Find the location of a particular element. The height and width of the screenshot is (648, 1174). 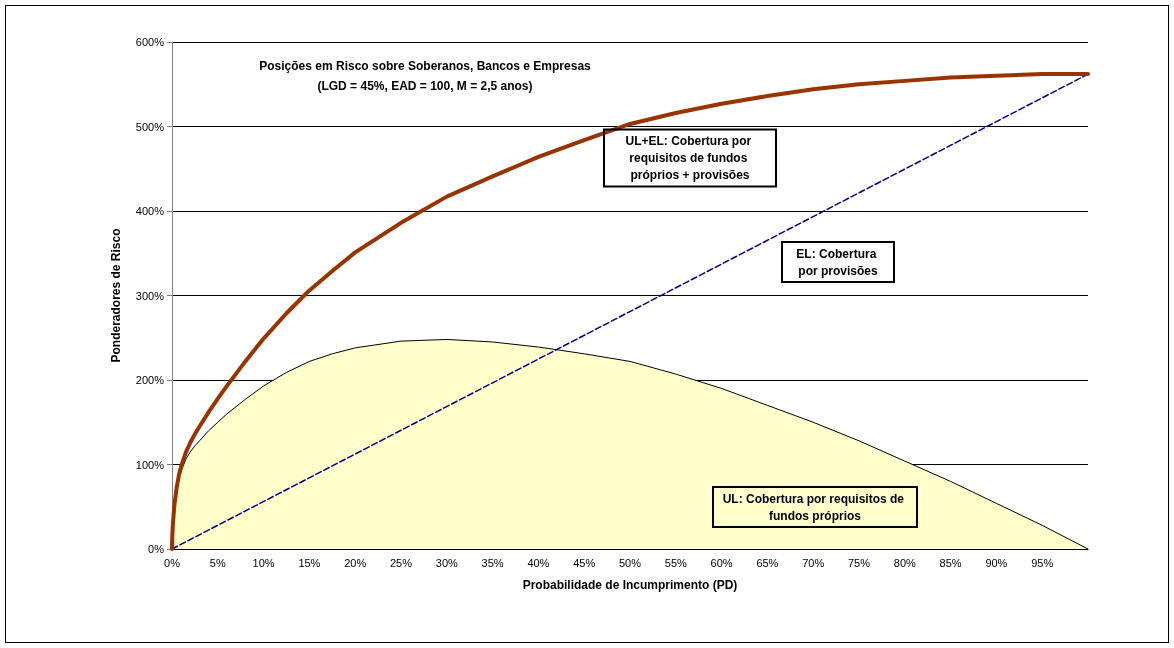

x-tick-label: 20% is located at coordinates (355, 562).